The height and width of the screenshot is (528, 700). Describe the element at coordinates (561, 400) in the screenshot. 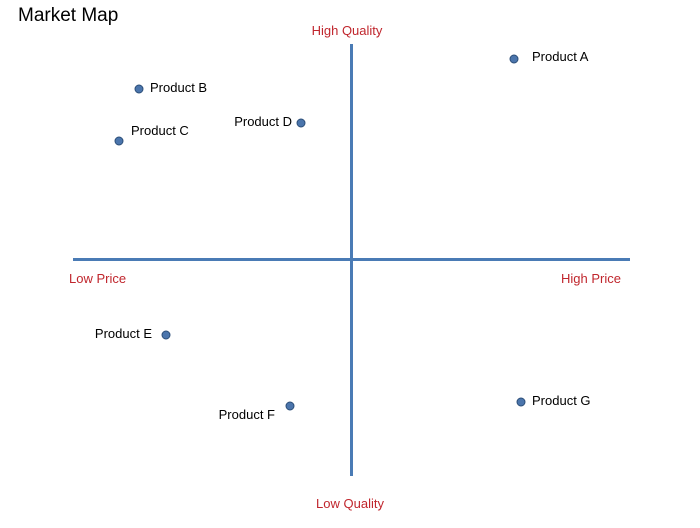

I see `product-g-label: Product G` at that location.